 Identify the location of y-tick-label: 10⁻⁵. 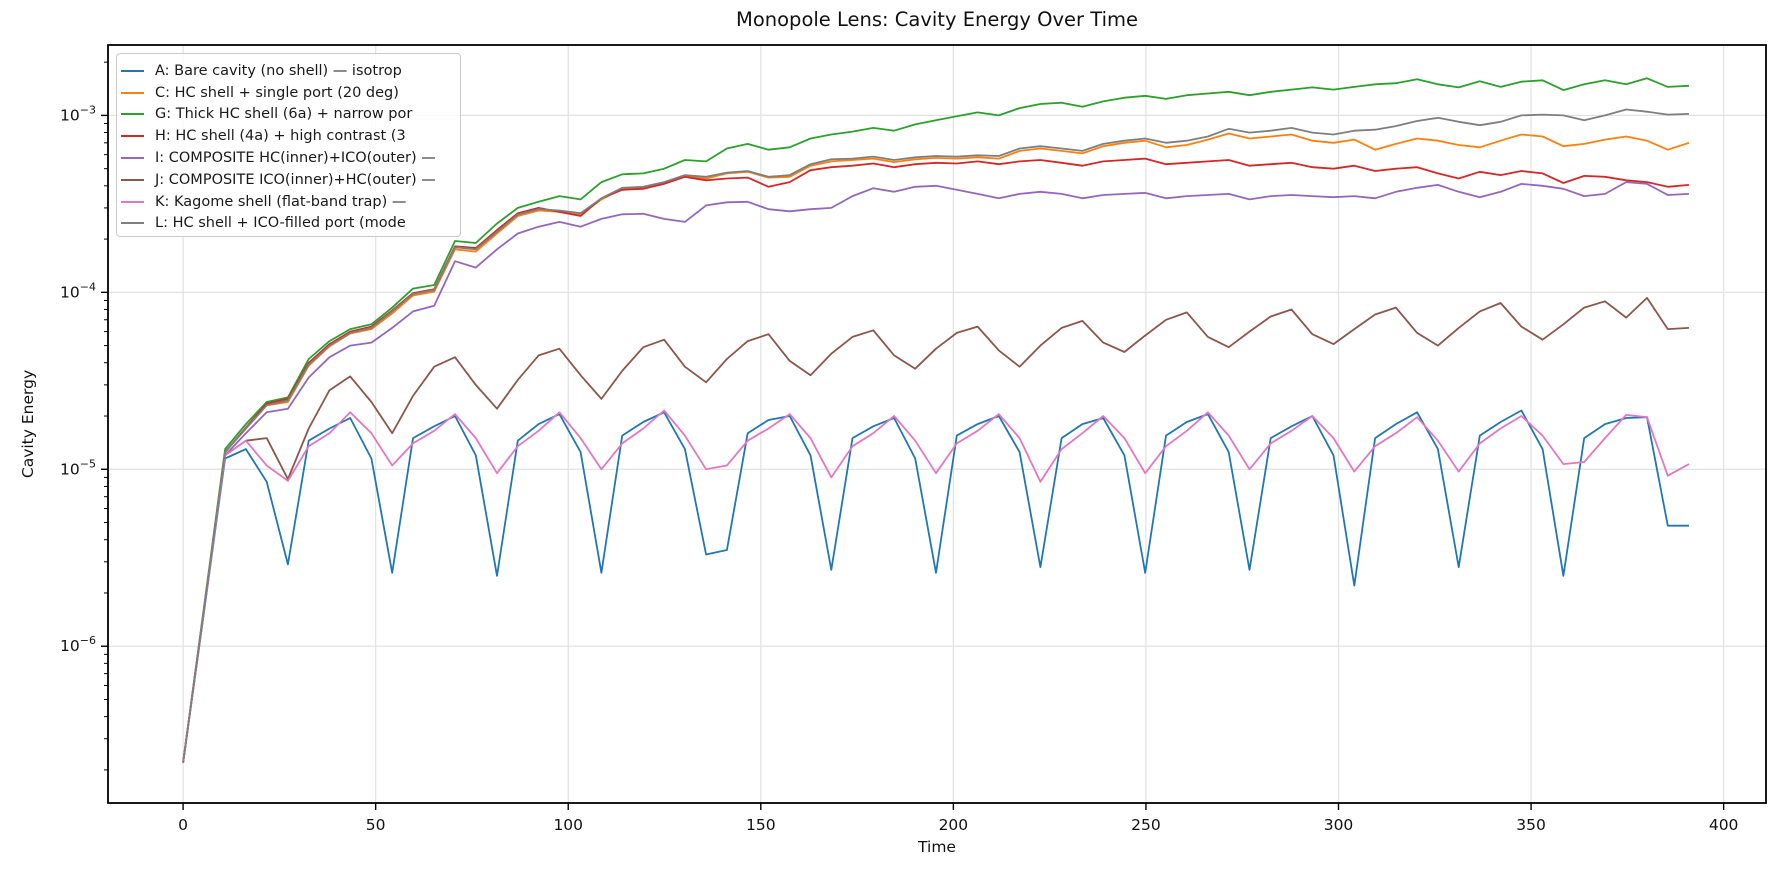
(78, 467).